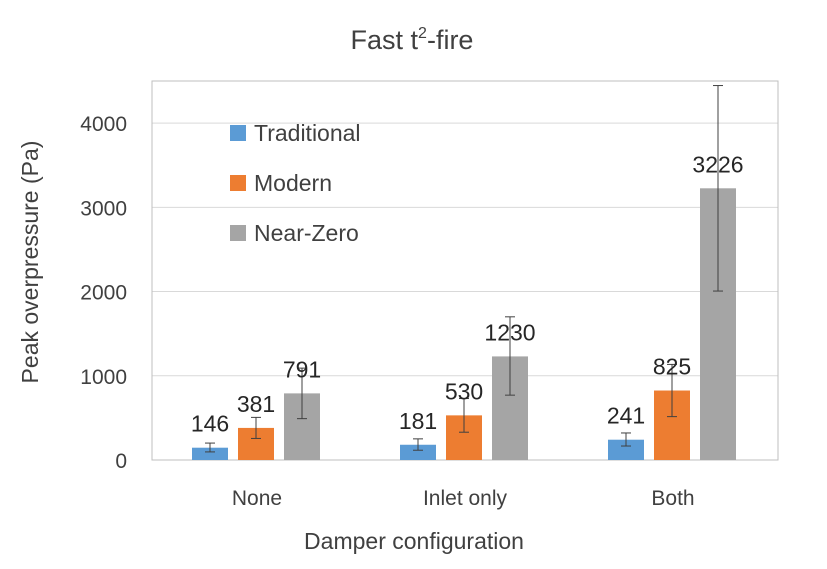 The width and height of the screenshot is (827, 569). Describe the element at coordinates (414, 541) in the screenshot. I see `x-axis-label: Damper configuration` at that location.